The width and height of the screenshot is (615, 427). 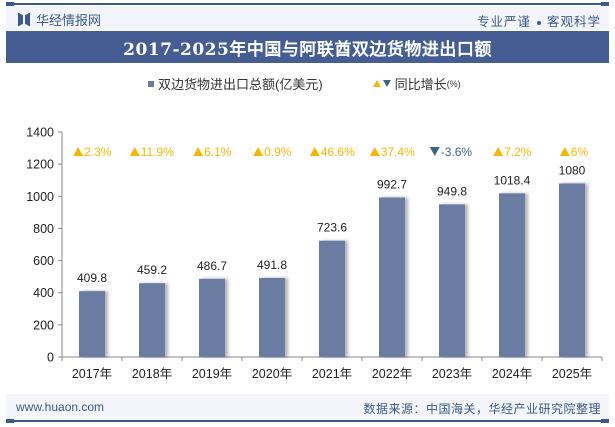 I want to click on dot-separator-icon, so click(x=538, y=22).